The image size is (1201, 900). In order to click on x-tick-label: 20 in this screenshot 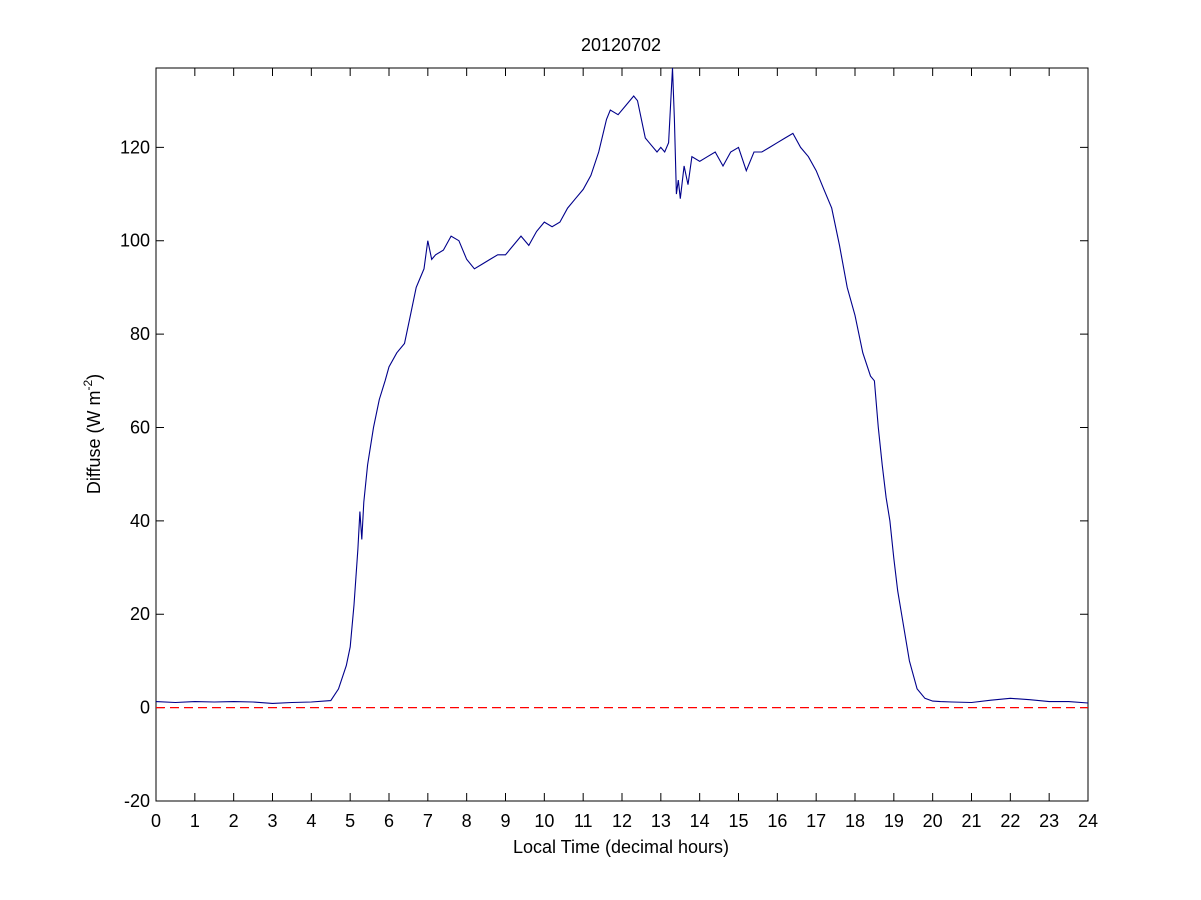, I will do `click(933, 821)`.